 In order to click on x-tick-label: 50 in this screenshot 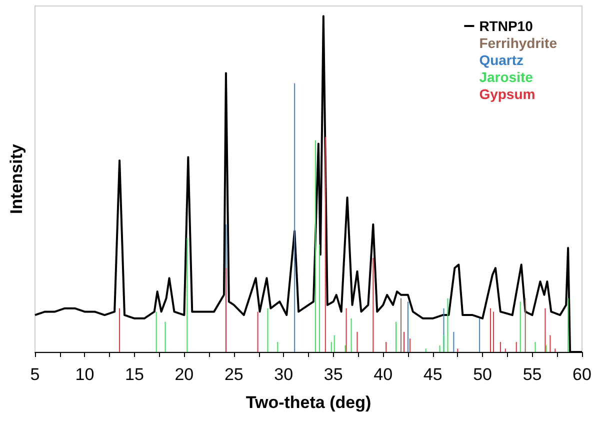, I will do `click(482, 374)`.